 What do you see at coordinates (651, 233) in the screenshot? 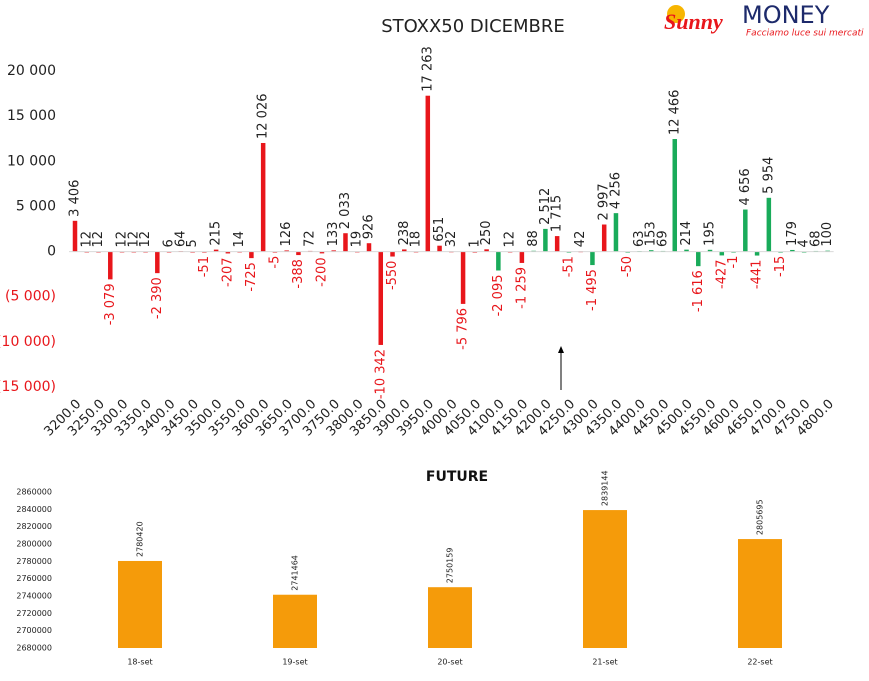
I see `data-label: 153` at bounding box center [651, 233].